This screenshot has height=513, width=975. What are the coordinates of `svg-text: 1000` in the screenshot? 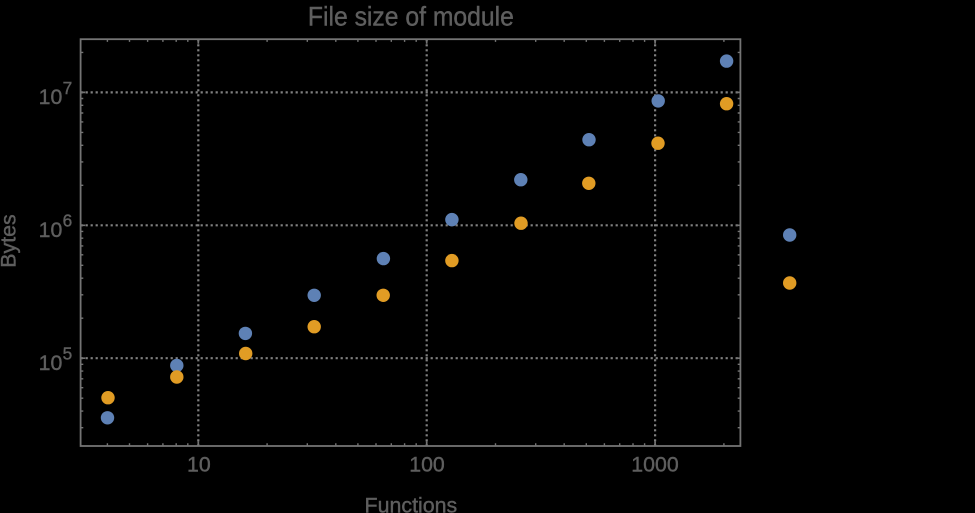 It's located at (655, 465).